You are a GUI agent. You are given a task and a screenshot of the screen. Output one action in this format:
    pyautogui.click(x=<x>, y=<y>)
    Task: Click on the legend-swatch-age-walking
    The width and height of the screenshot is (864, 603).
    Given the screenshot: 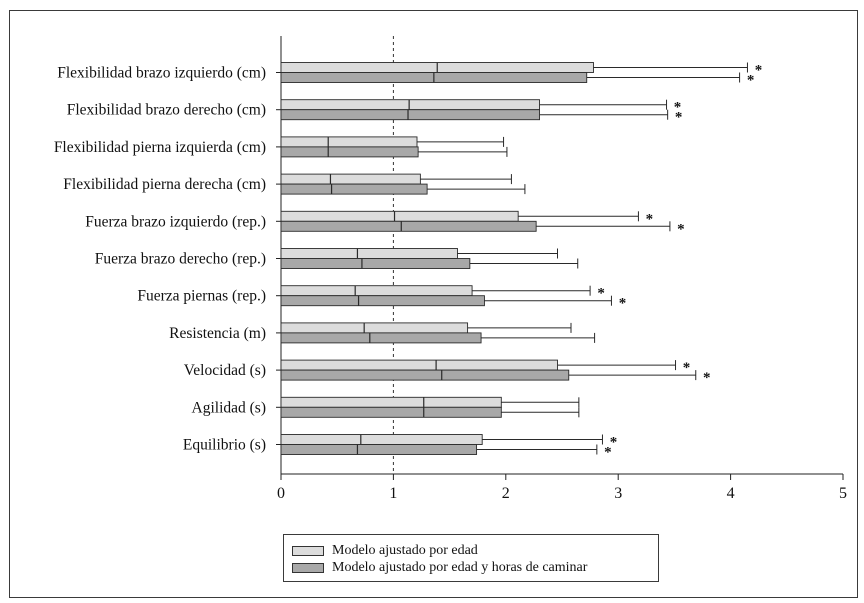 What is the action you would take?
    pyautogui.click(x=308, y=568)
    